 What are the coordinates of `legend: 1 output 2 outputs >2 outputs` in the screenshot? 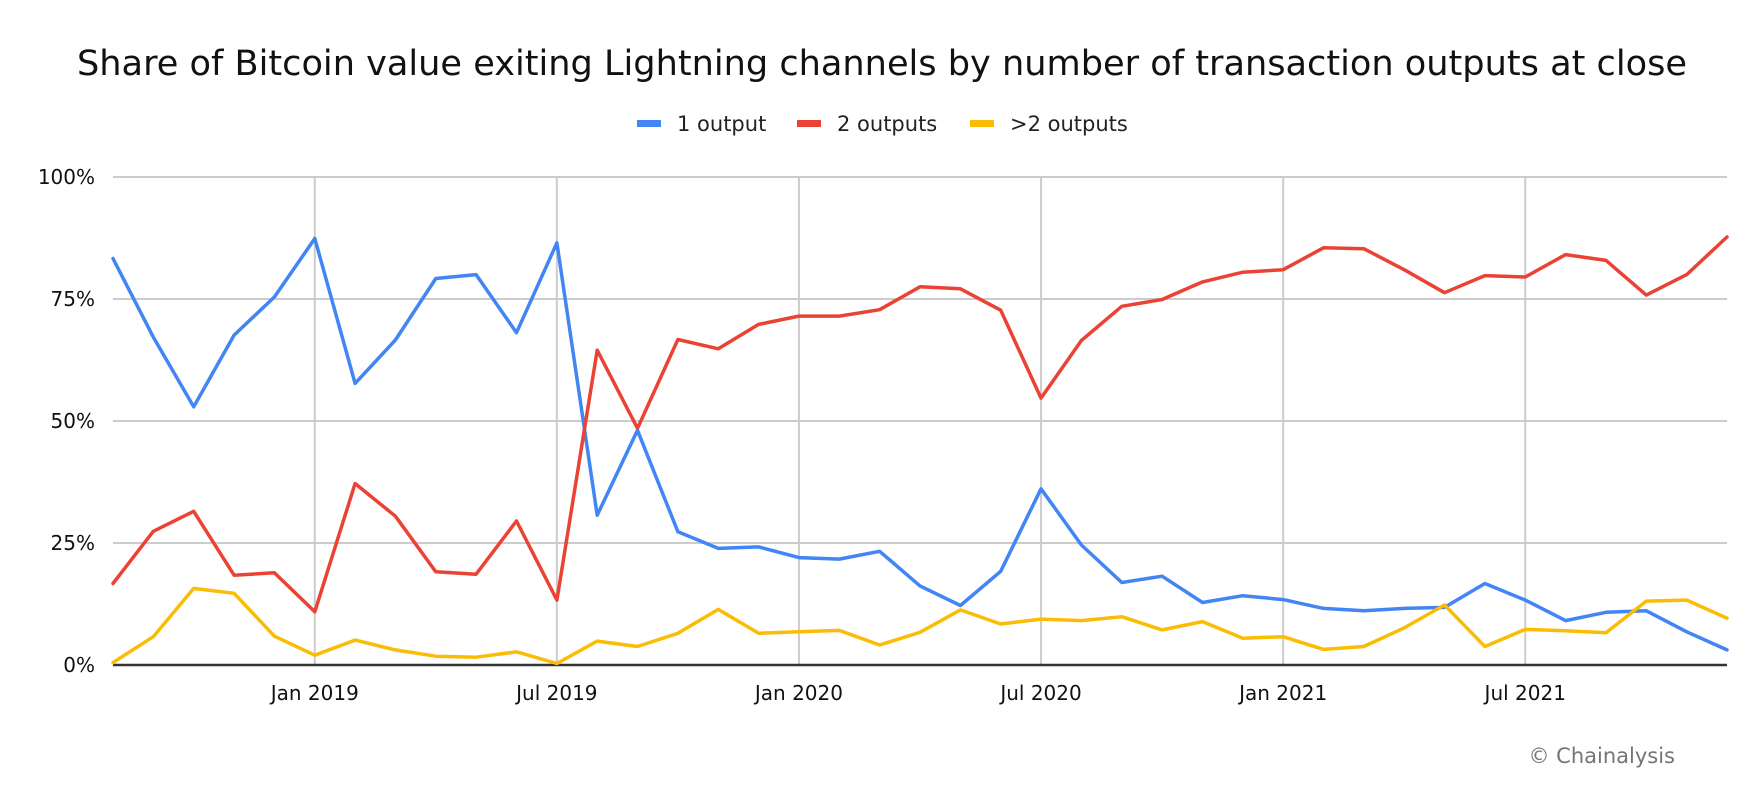 It's located at (882, 124).